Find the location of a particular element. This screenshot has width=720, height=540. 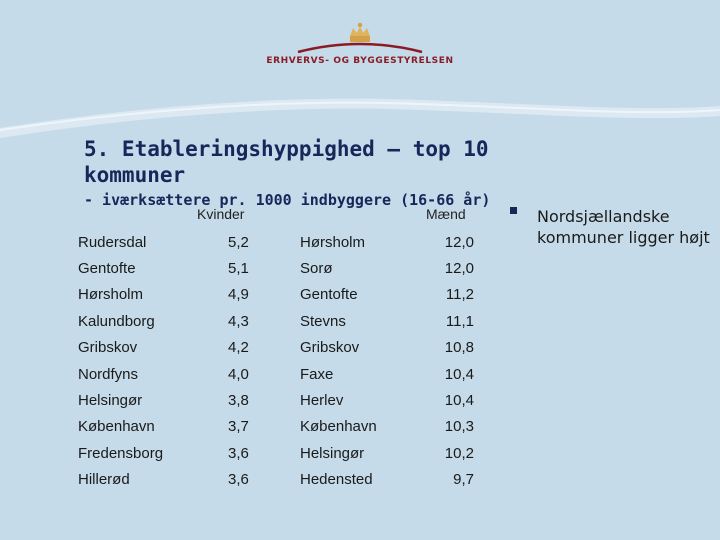

header-swoosh-line is located at coordinates (360, 116).